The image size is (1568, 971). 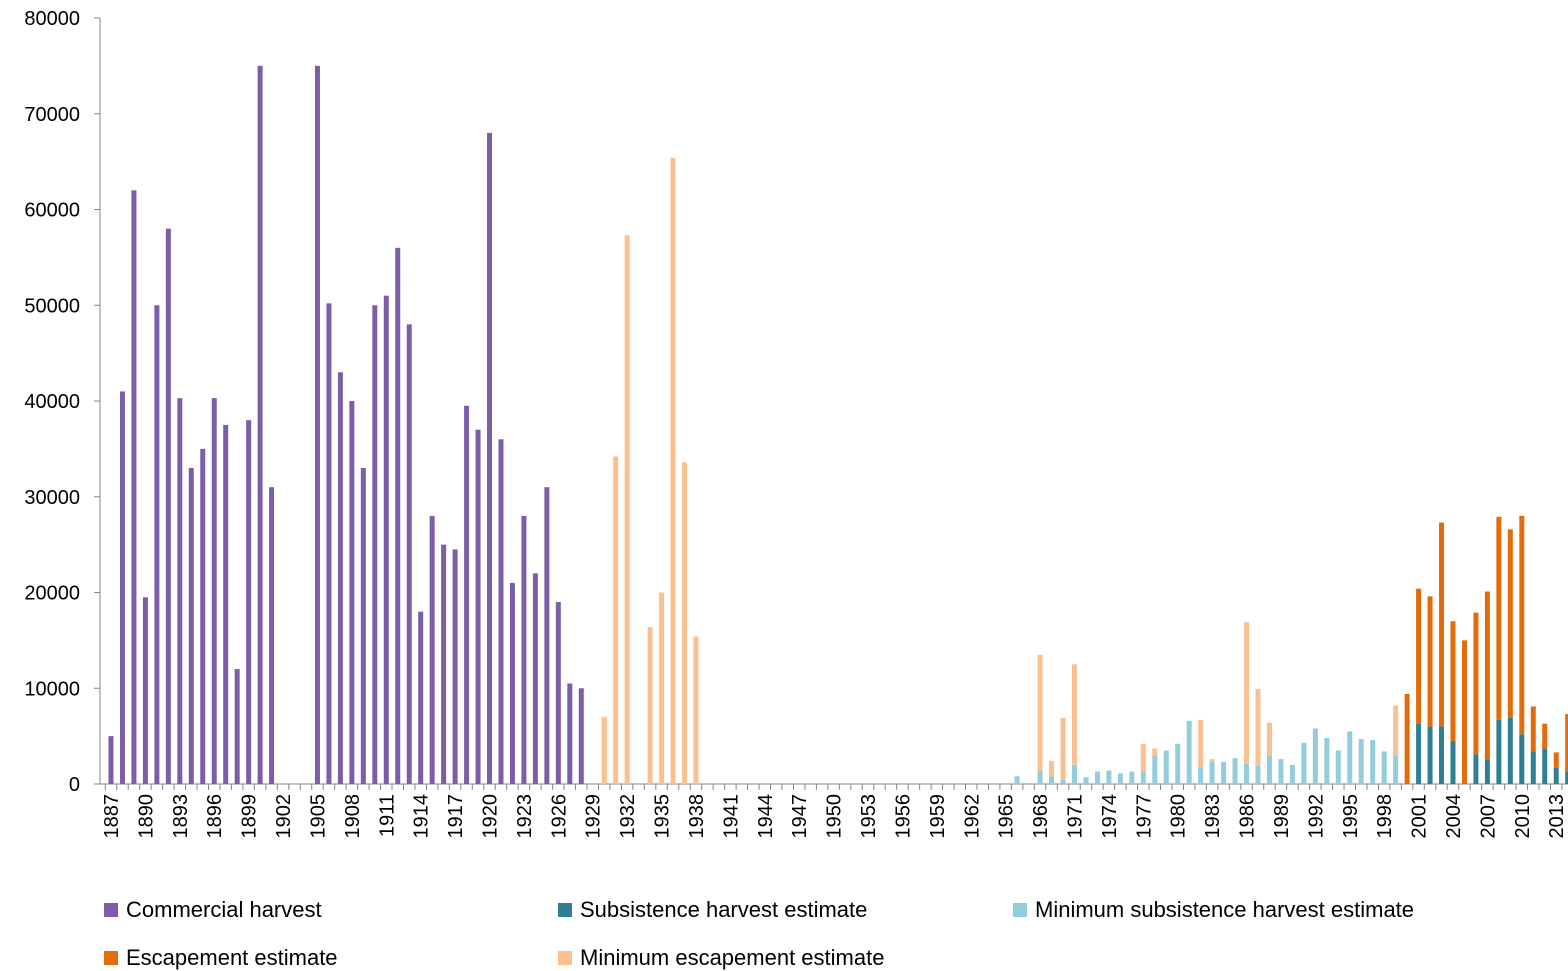 What do you see at coordinates (1189, 752) in the screenshot?
I see `bar-series-2-1981` at bounding box center [1189, 752].